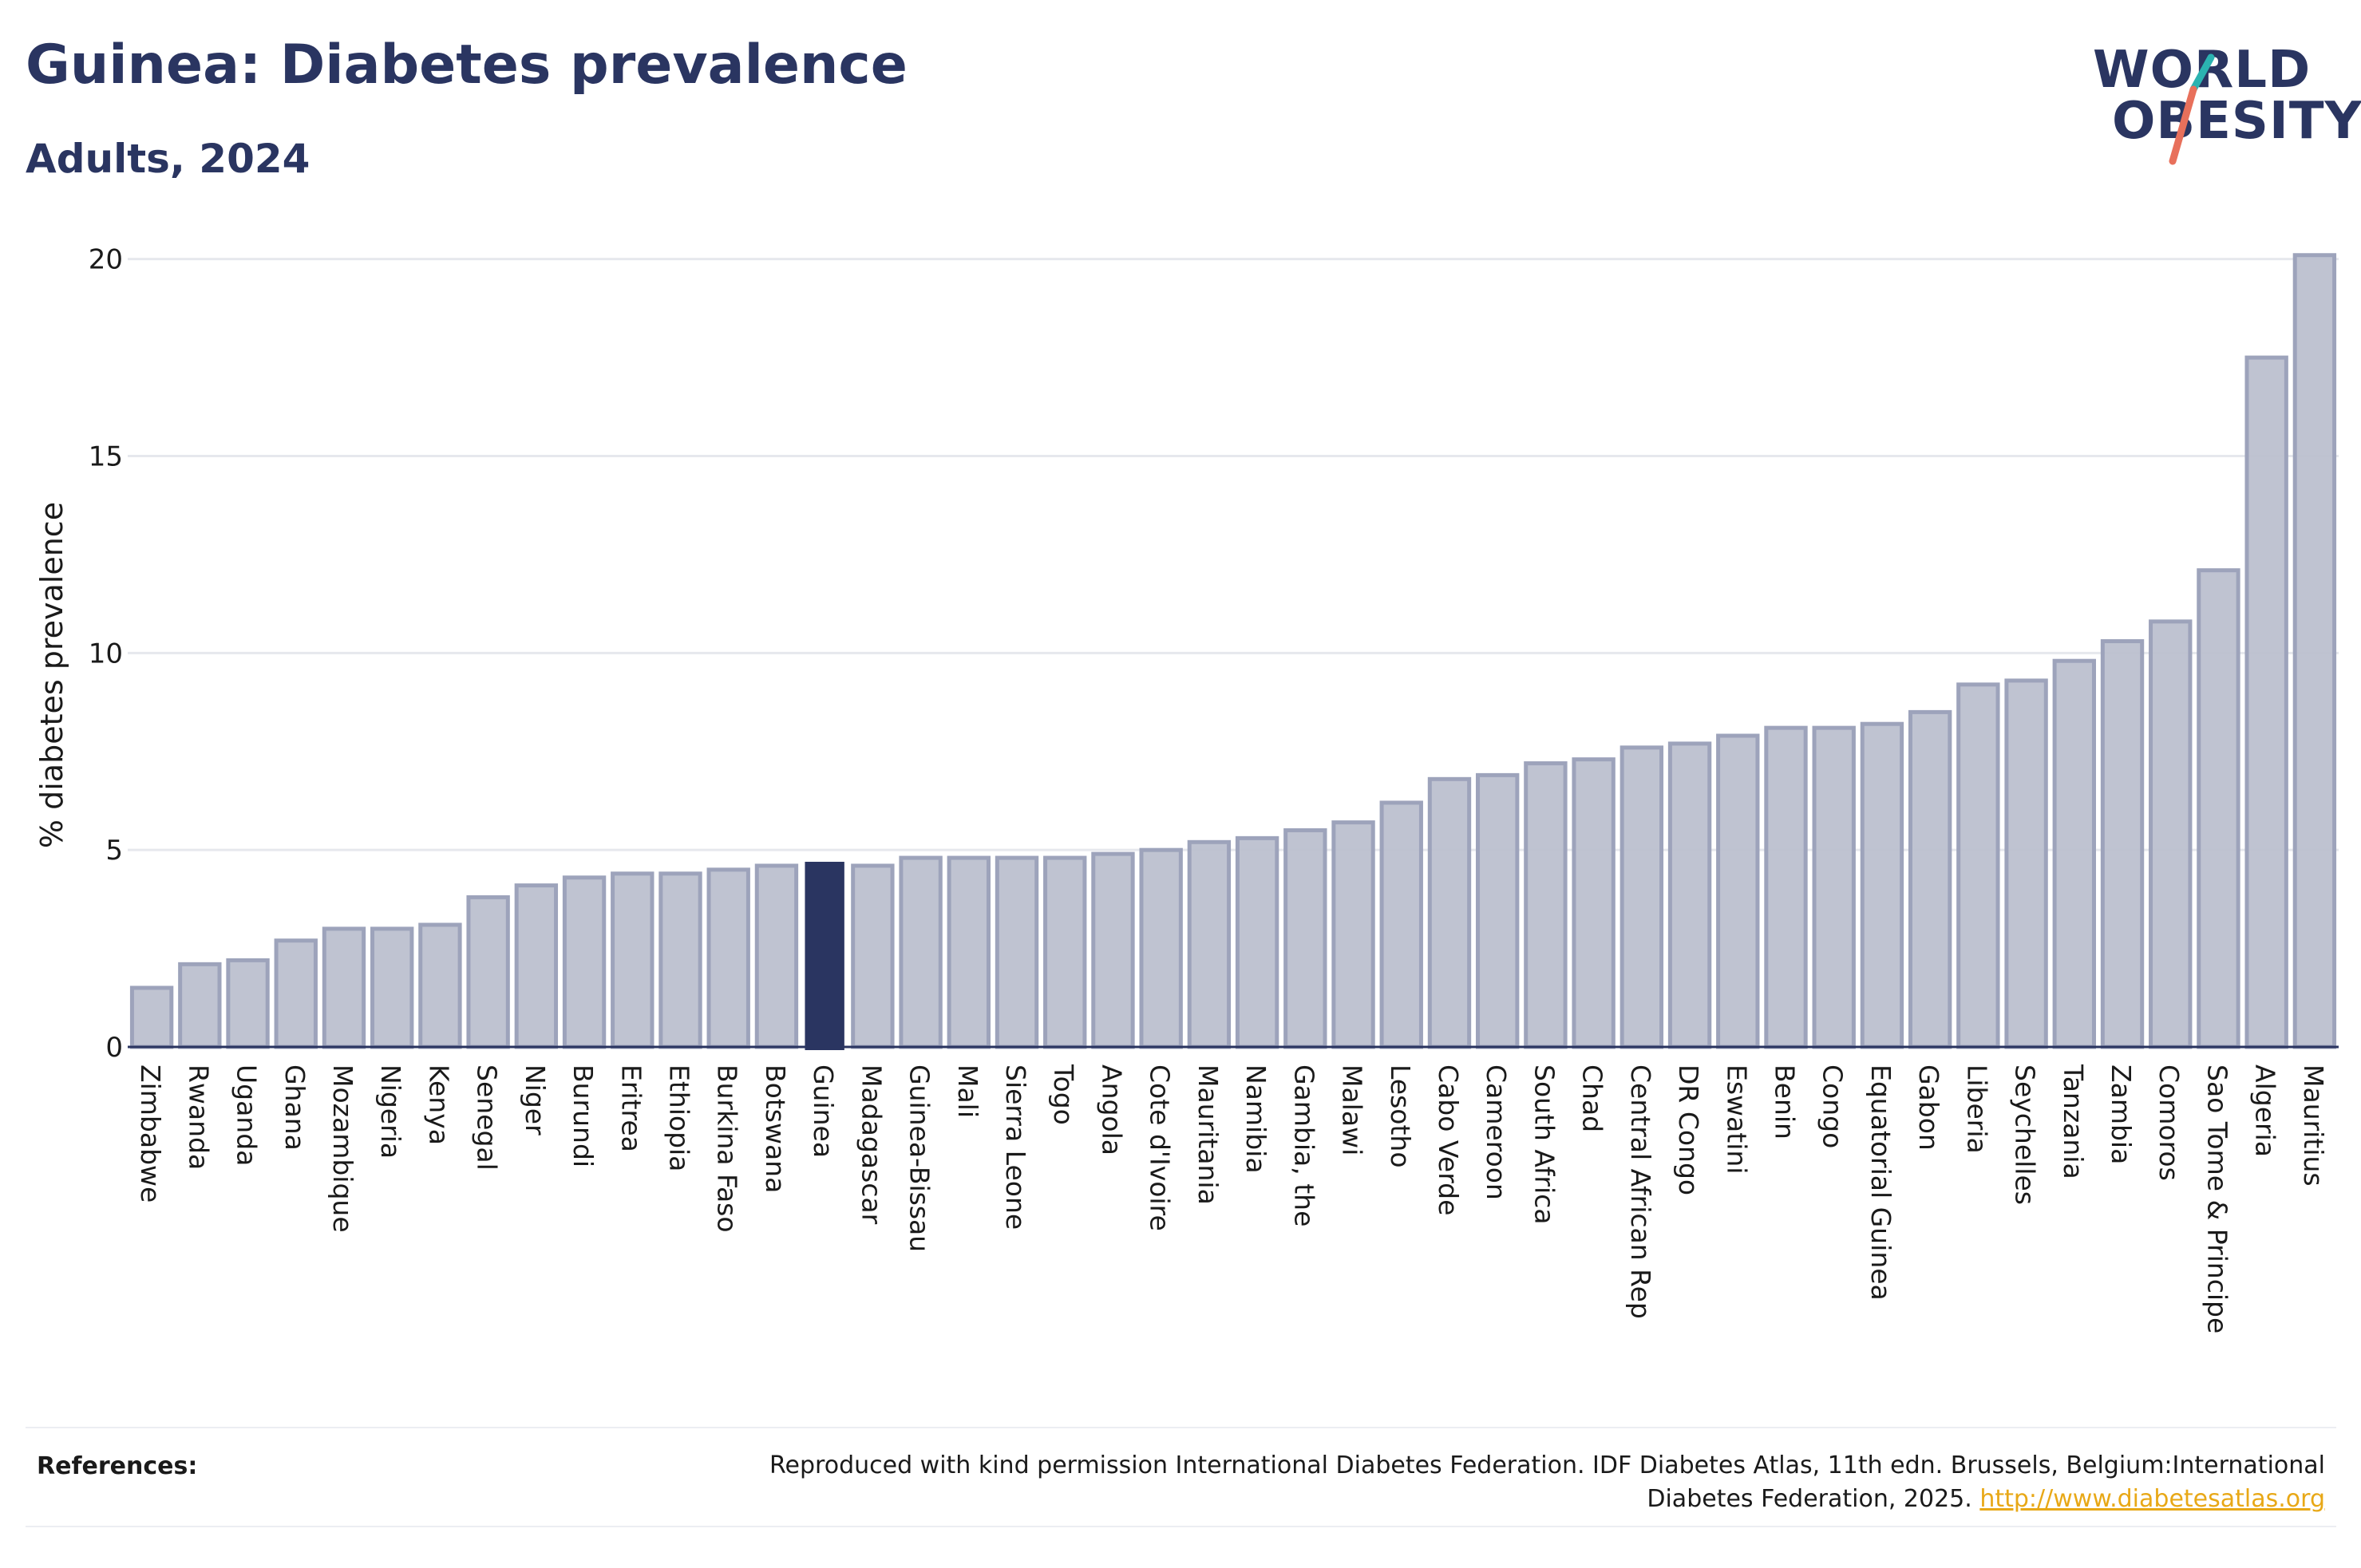  I want to click on x-tick-label: Gambia, the, so click(1303, 1145).